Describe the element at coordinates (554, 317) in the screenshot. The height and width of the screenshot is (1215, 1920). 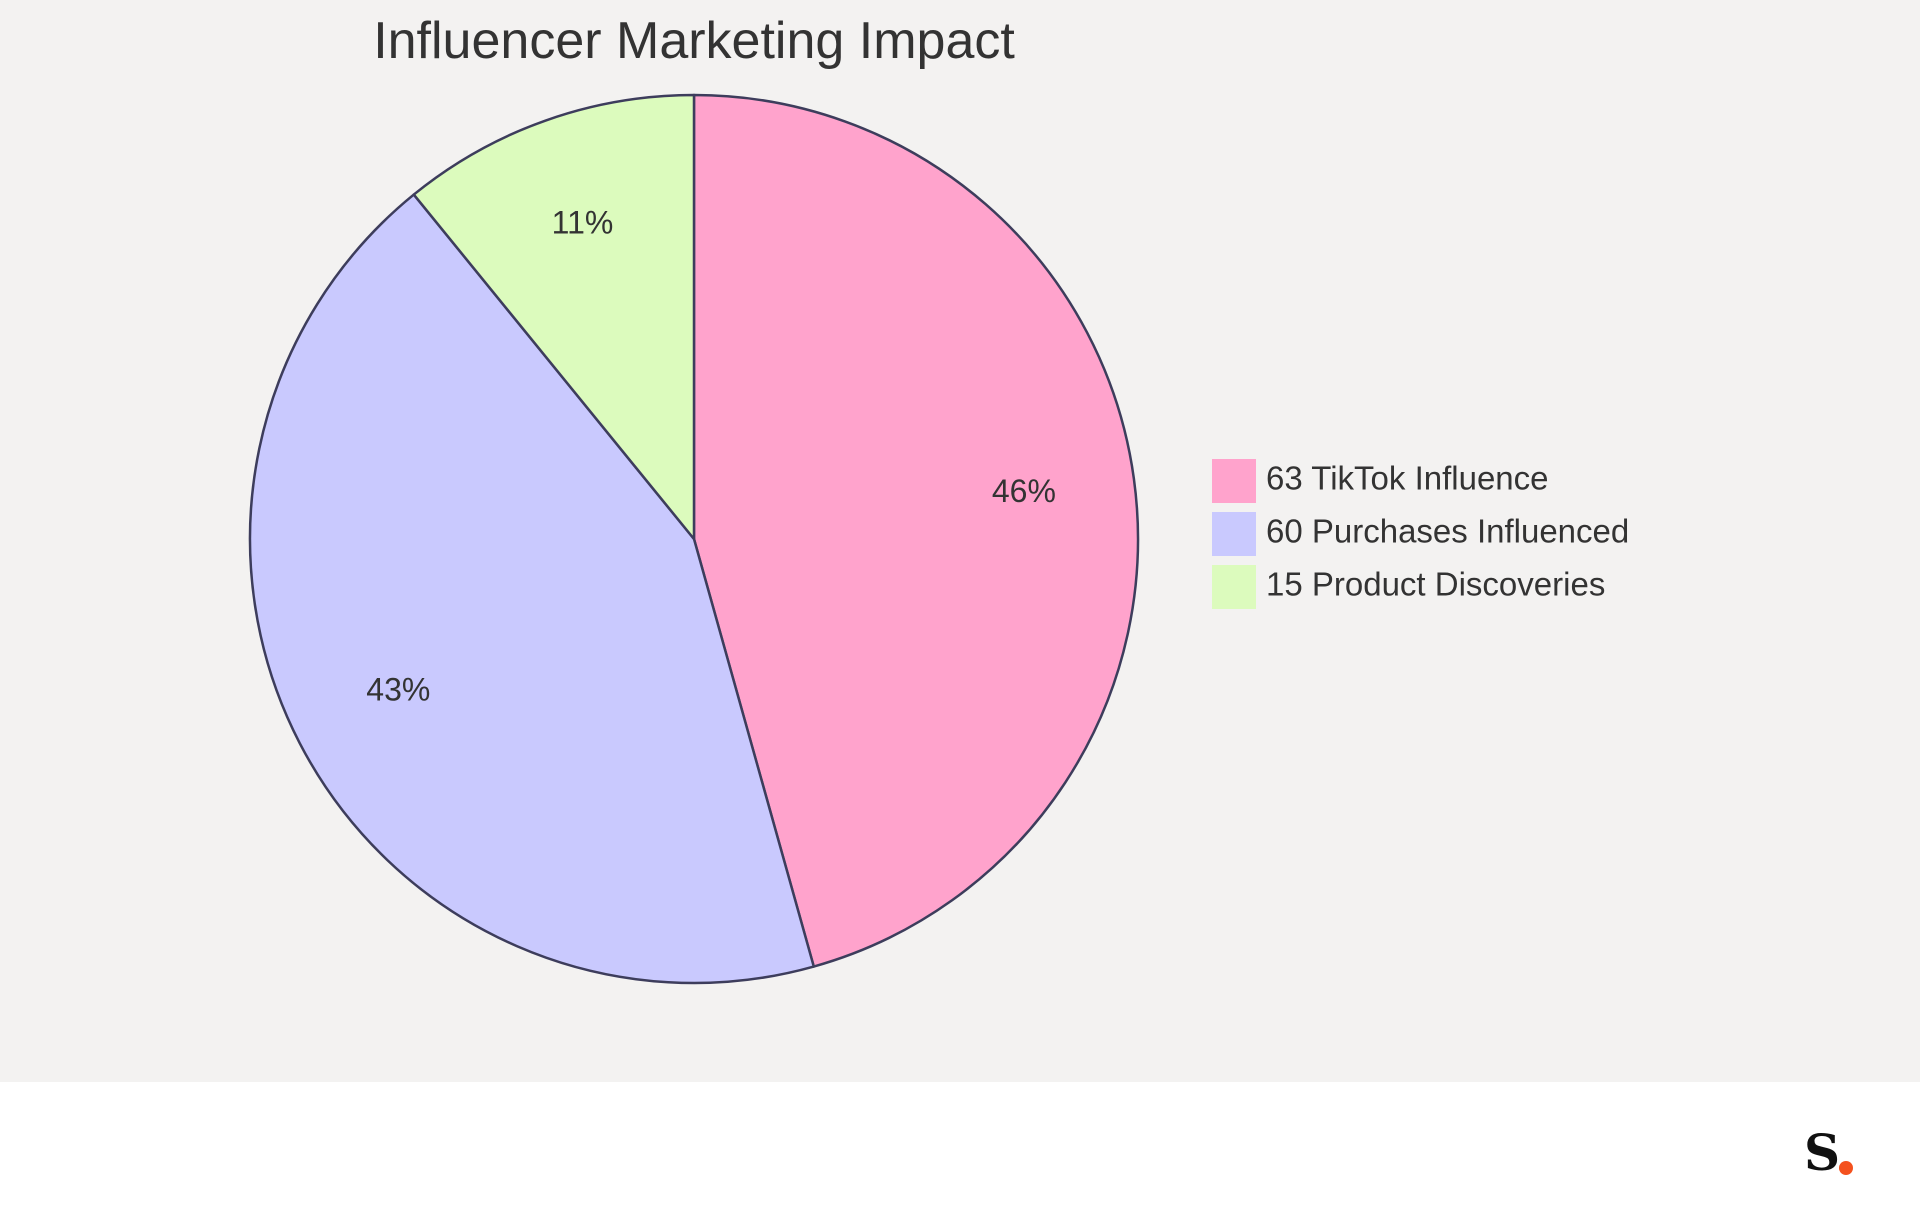
I see `pie-slice-product-discoveries` at that location.